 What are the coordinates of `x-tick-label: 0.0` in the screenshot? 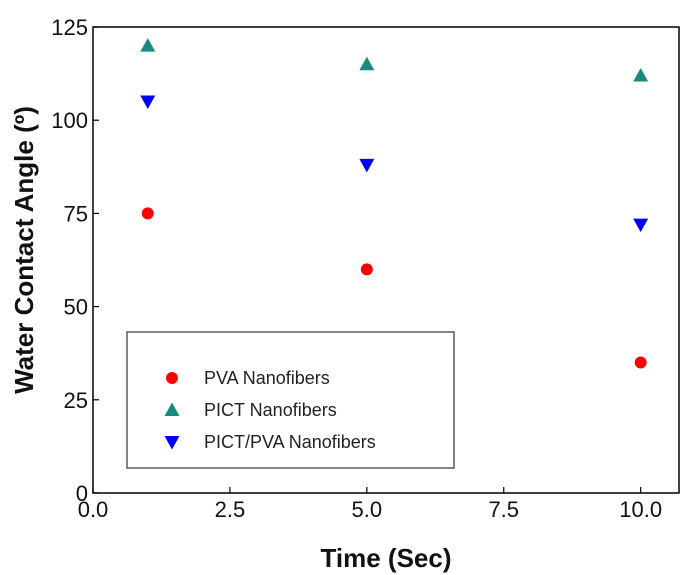 It's located at (93, 509).